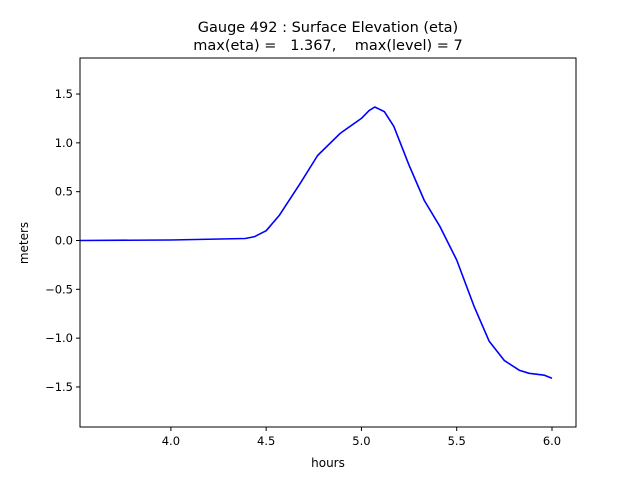 The height and width of the screenshot is (484, 640). What do you see at coordinates (171, 441) in the screenshot?
I see `x-tick-label: 4.0` at bounding box center [171, 441].